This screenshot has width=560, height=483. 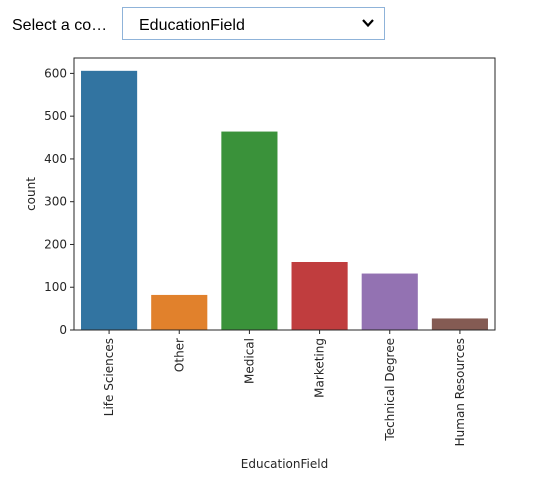 What do you see at coordinates (63, 330) in the screenshot?
I see `y-tick-label: 0` at bounding box center [63, 330].